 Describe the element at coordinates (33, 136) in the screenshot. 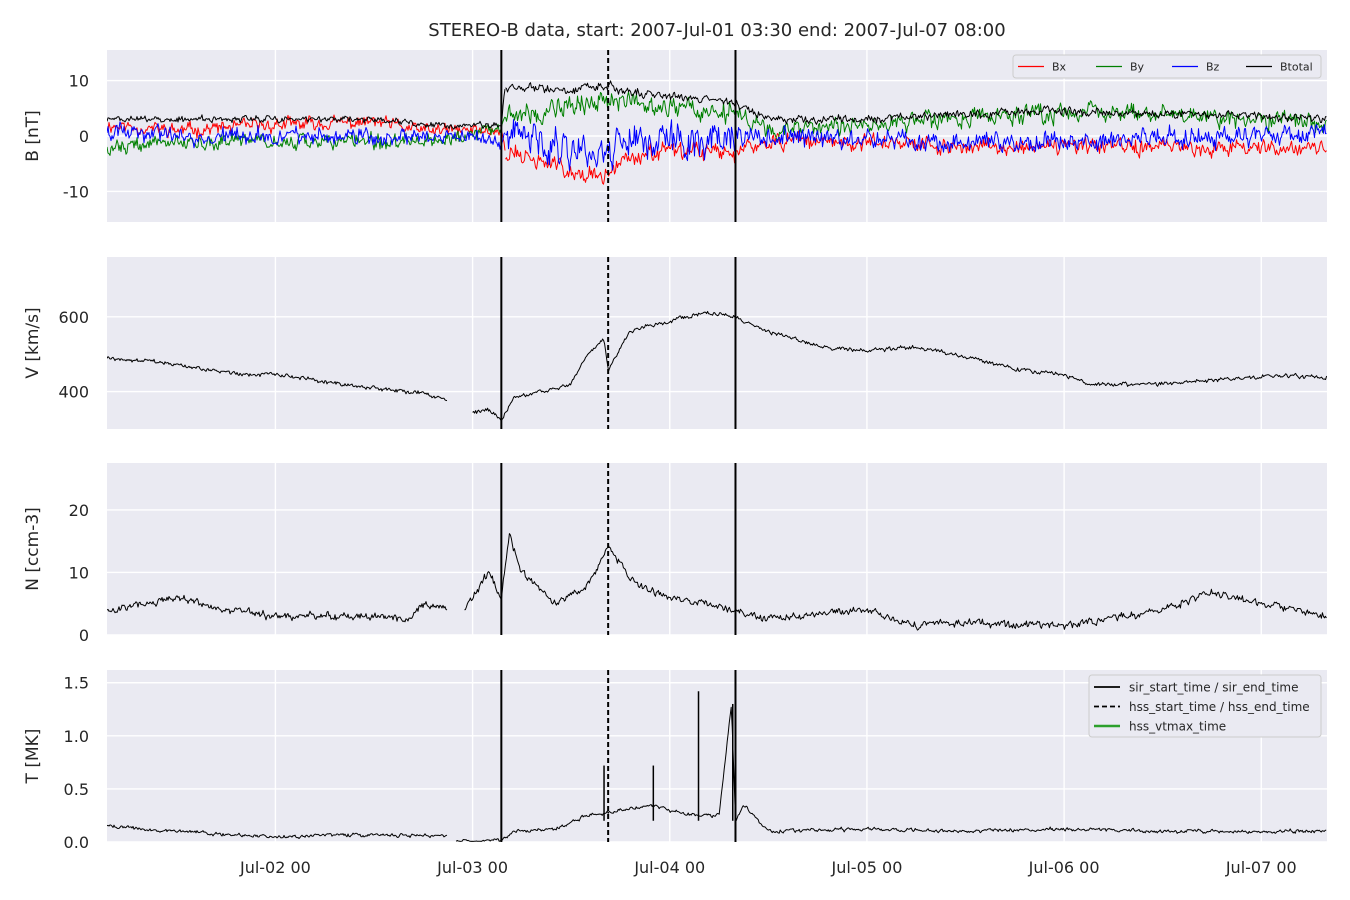

I see `y-axis-label: B [nT]` at that location.